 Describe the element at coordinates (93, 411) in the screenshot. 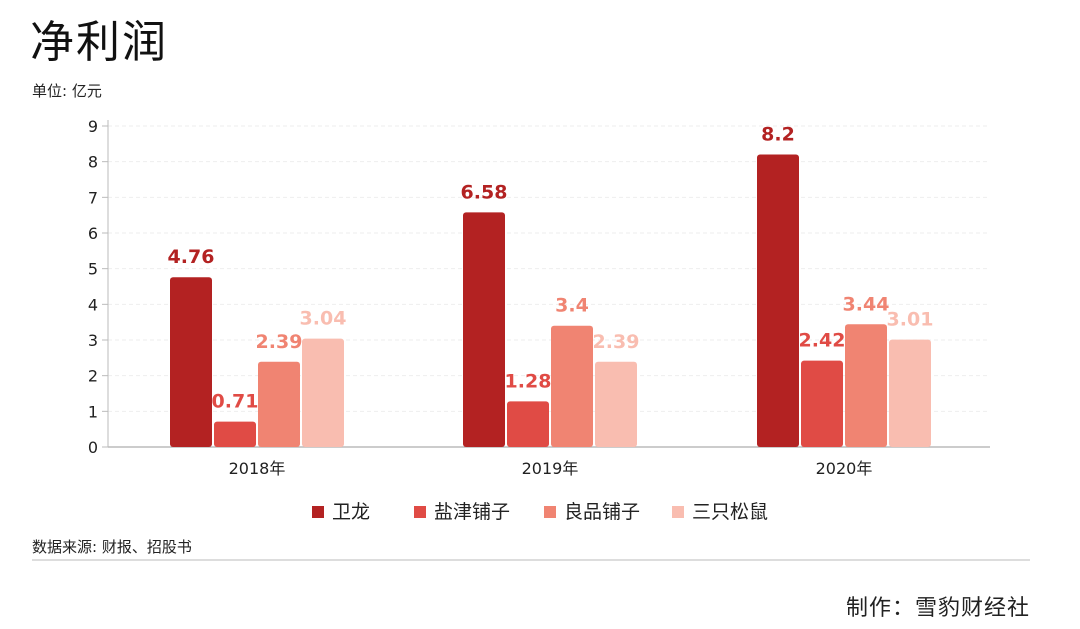

I see `y-tick-label: 1` at that location.